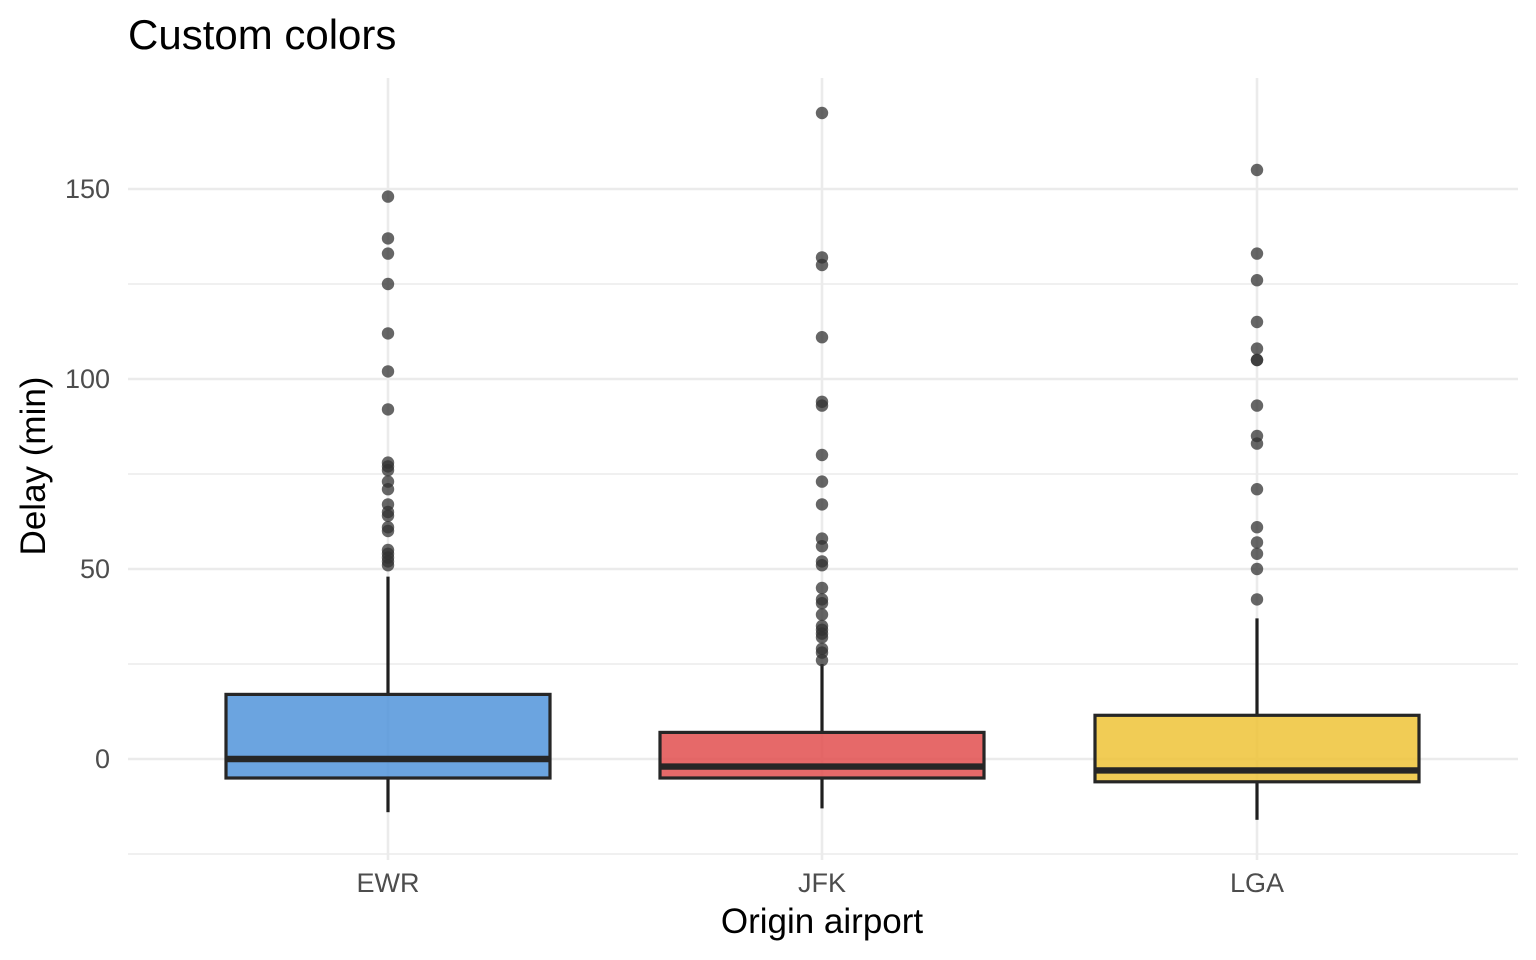  I want to click on x-tick-label: JFK, so click(822, 883).